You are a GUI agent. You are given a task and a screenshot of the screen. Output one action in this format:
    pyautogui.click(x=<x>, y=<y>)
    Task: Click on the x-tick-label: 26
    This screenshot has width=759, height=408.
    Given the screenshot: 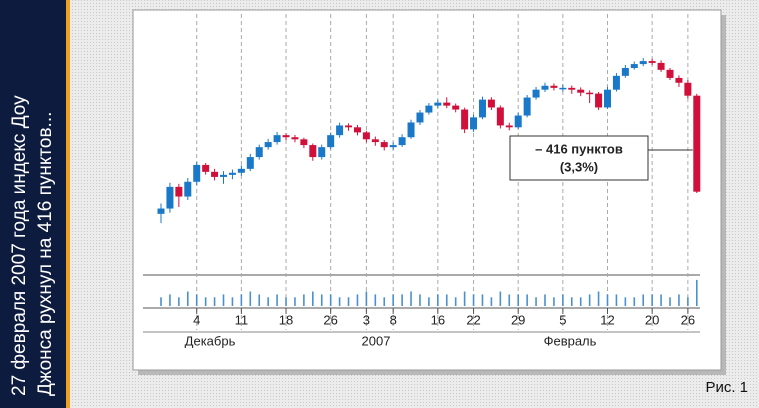 What is the action you would take?
    pyautogui.click(x=688, y=319)
    